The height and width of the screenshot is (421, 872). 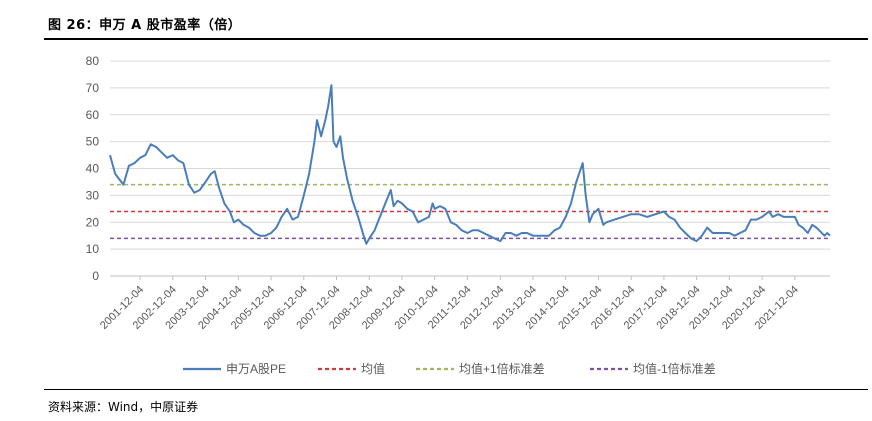 What do you see at coordinates (145, 25) in the screenshot?
I see `figure-title: 图 26：申万 A 股市盈率（倍）` at bounding box center [145, 25].